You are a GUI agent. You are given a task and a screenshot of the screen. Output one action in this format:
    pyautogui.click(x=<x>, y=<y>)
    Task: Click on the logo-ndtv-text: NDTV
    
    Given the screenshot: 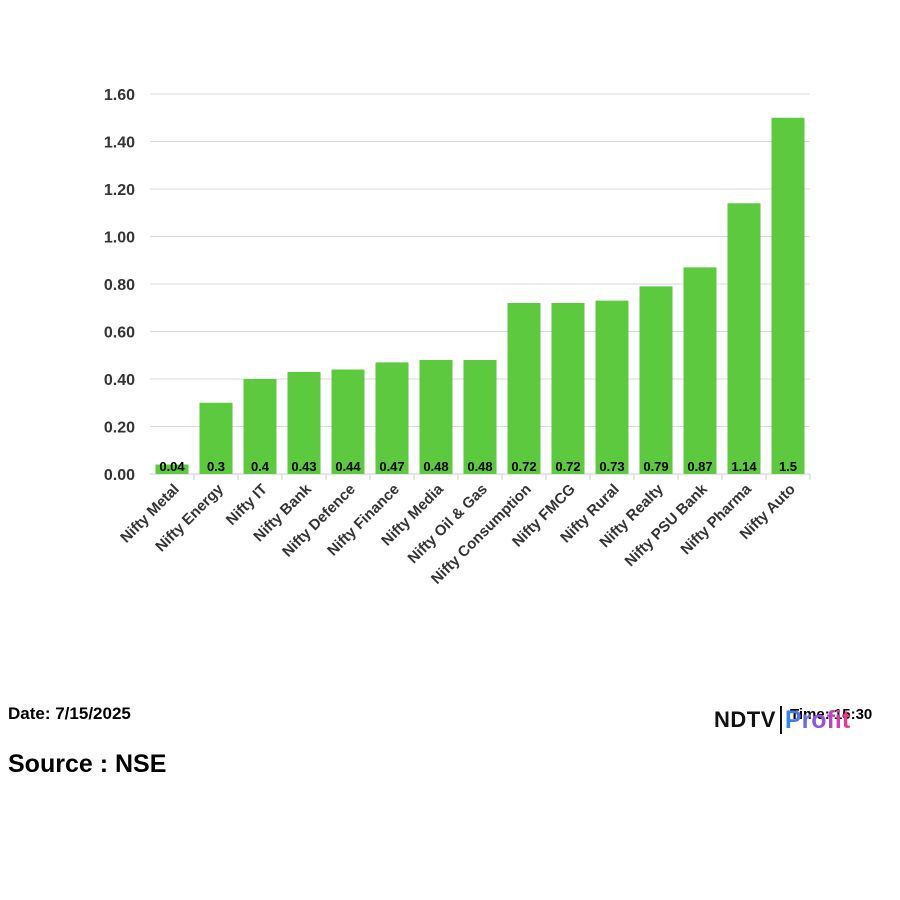 What is the action you would take?
    pyautogui.click(x=745, y=719)
    